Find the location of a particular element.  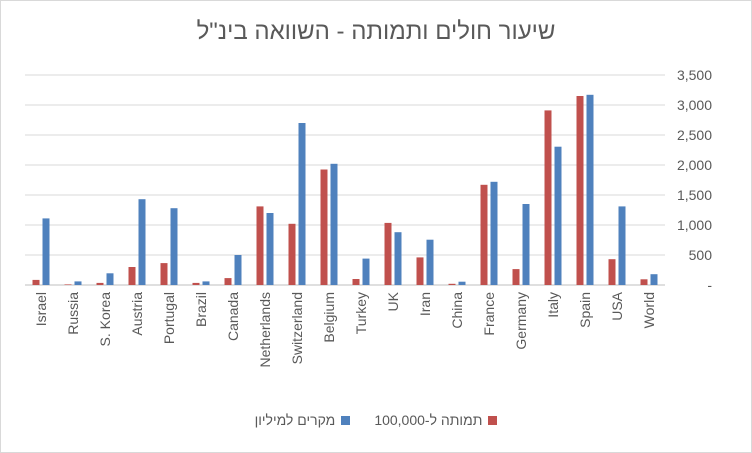

y-tick-label: - is located at coordinates (709, 285).